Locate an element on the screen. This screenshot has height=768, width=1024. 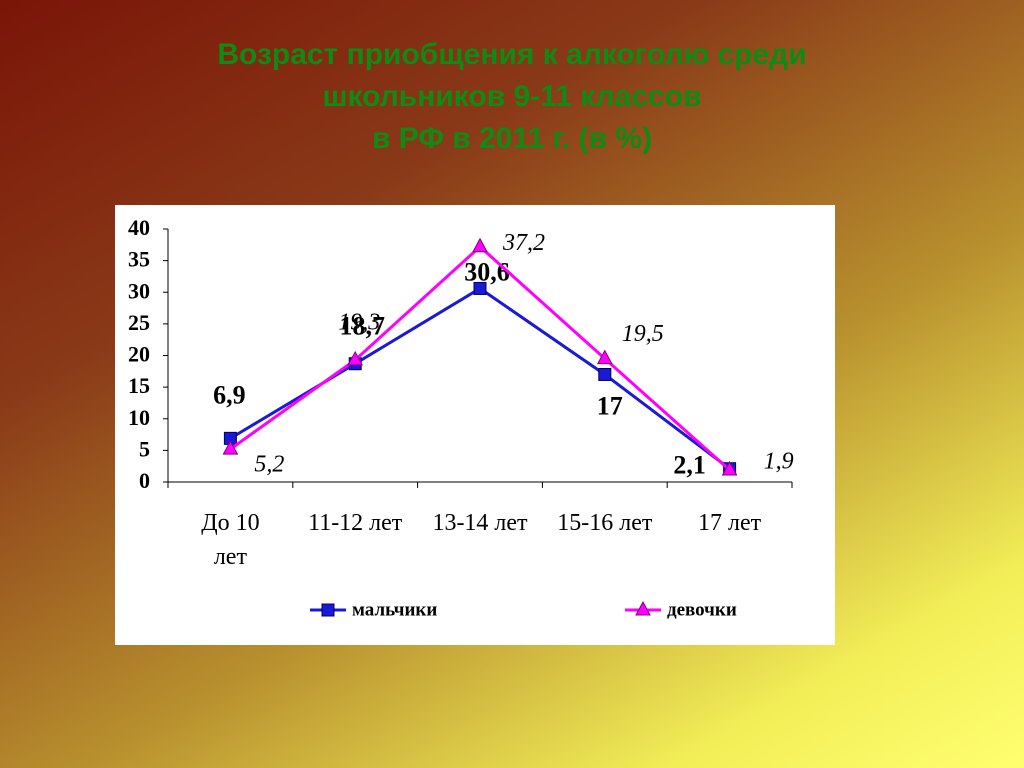
y-tick-label: 35 is located at coordinates (139, 259).